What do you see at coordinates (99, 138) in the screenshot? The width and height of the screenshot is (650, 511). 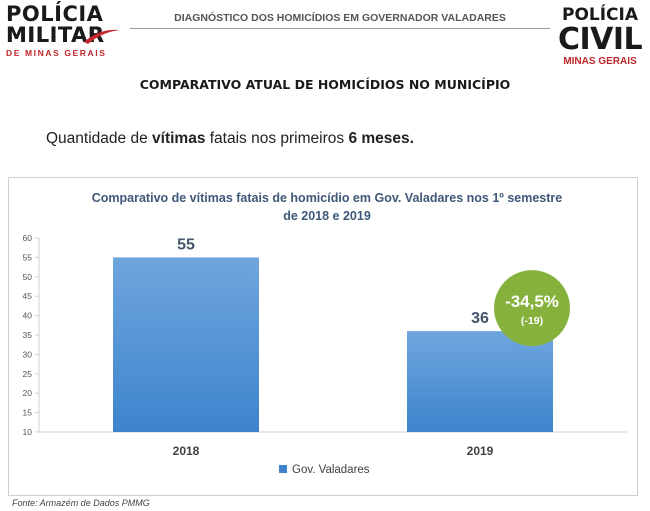 I see `intro-part1: Quantidade de` at bounding box center [99, 138].